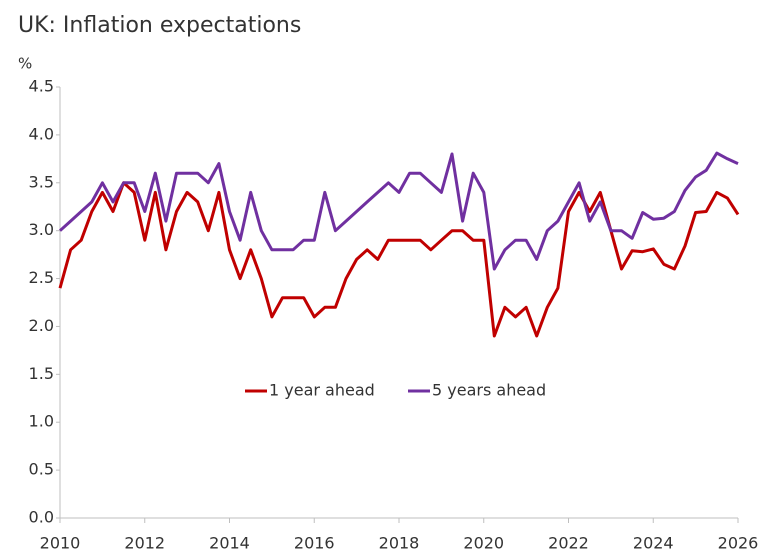 The height and width of the screenshot is (556, 763). I want to click on legend-label: 1 year ahead, so click(322, 390).